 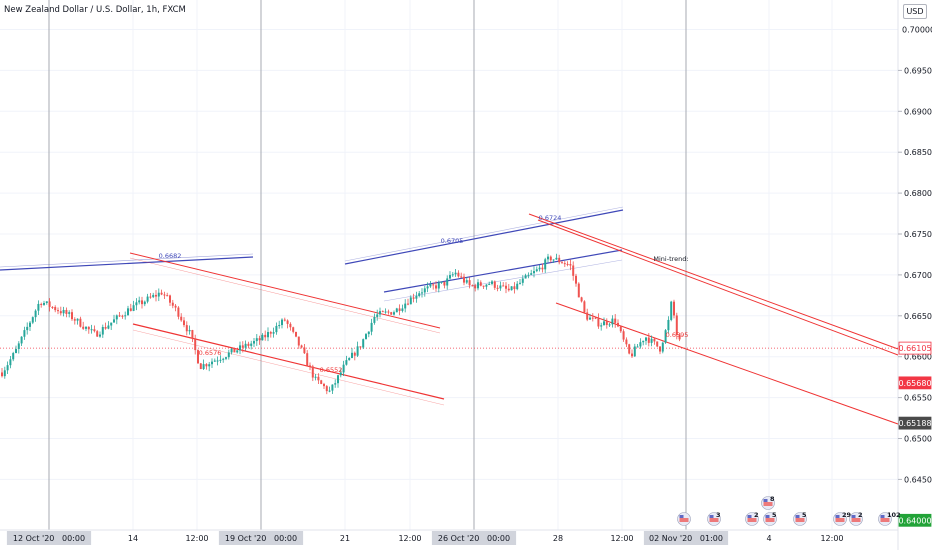 What do you see at coordinates (915, 11) in the screenshot?
I see `currency-badge: USD` at bounding box center [915, 11].